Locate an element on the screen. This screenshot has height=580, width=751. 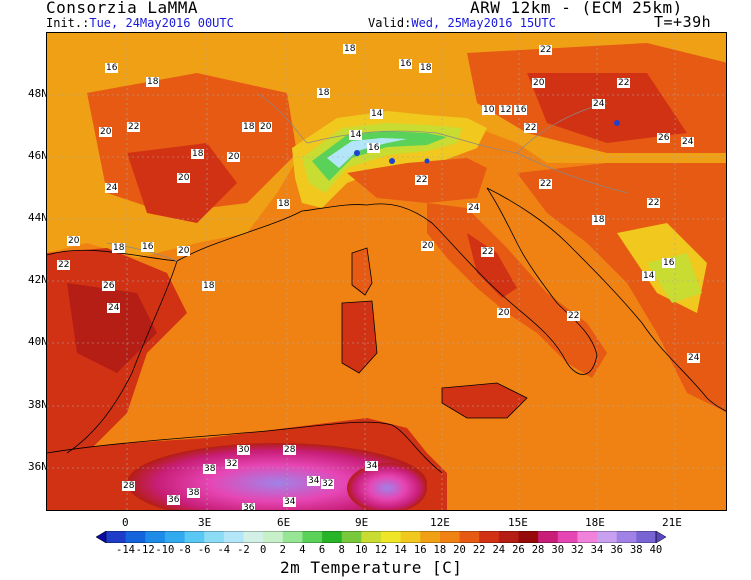
value-label: 30 is located at coordinates (244, 450).